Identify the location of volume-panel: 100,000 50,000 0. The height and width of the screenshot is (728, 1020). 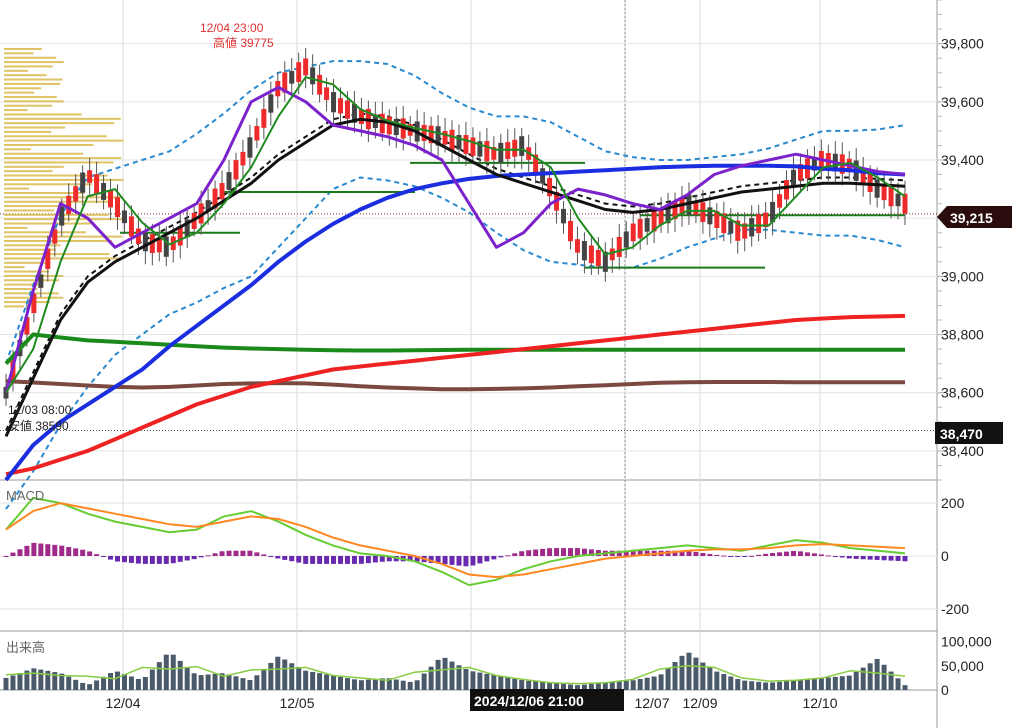
(497, 666).